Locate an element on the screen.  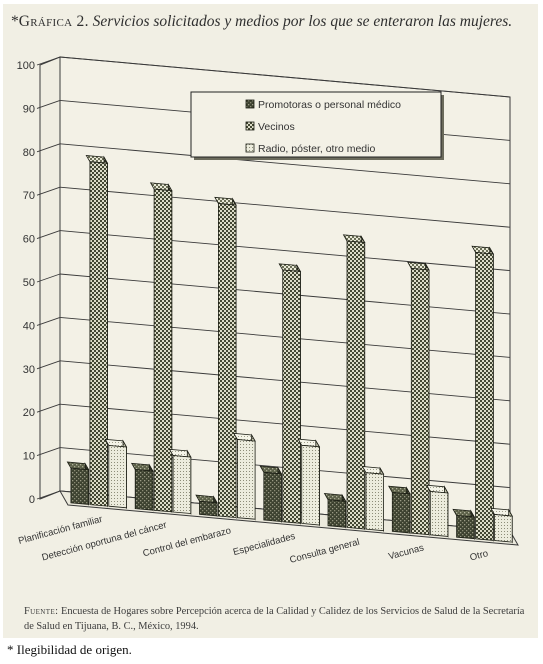
y-tick-label: 70 is located at coordinates (29, 196).